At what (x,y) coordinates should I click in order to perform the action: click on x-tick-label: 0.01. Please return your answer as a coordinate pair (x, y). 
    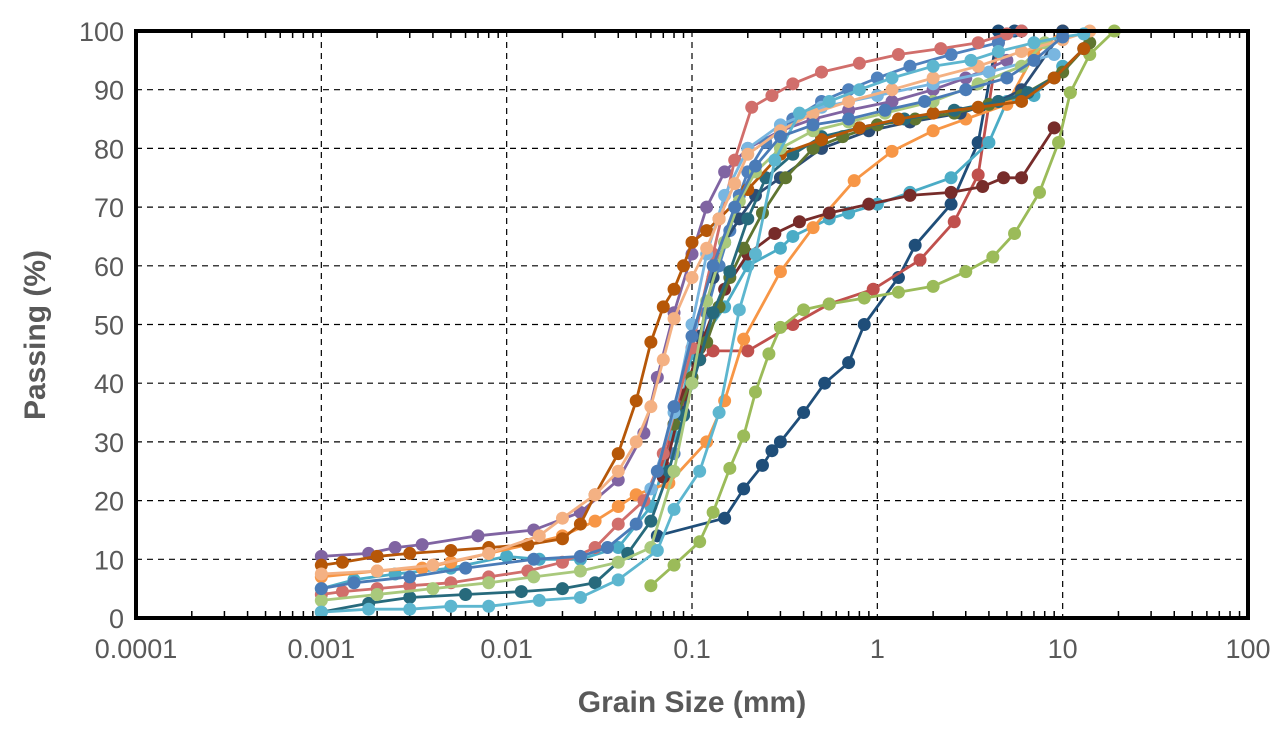
    Looking at the image, I should click on (506, 649).